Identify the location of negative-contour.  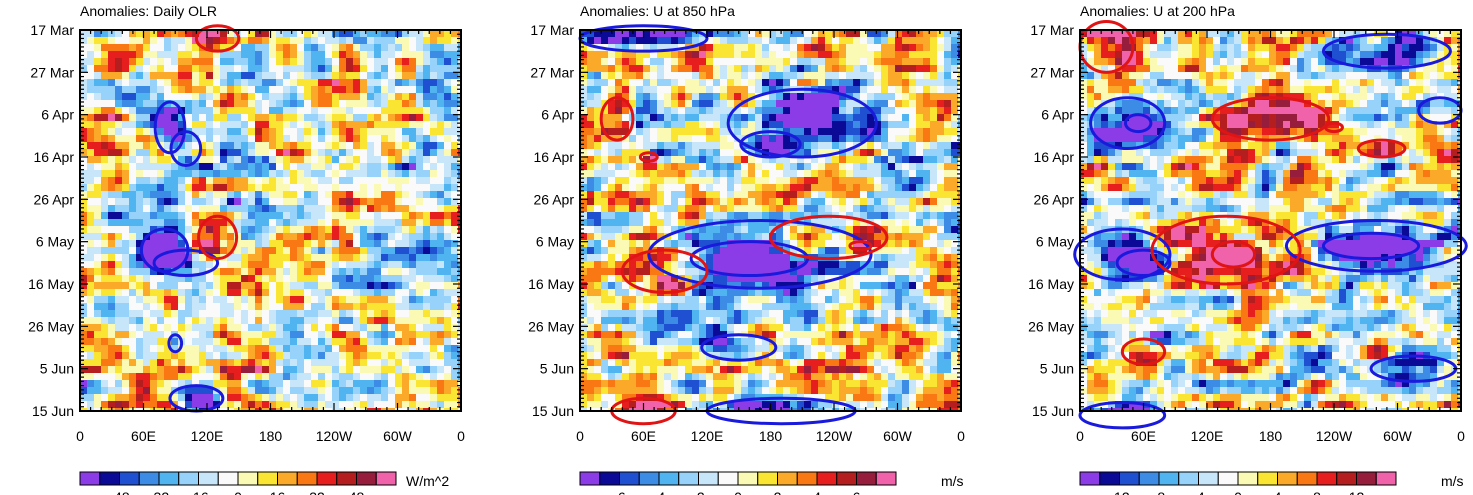
(186, 148).